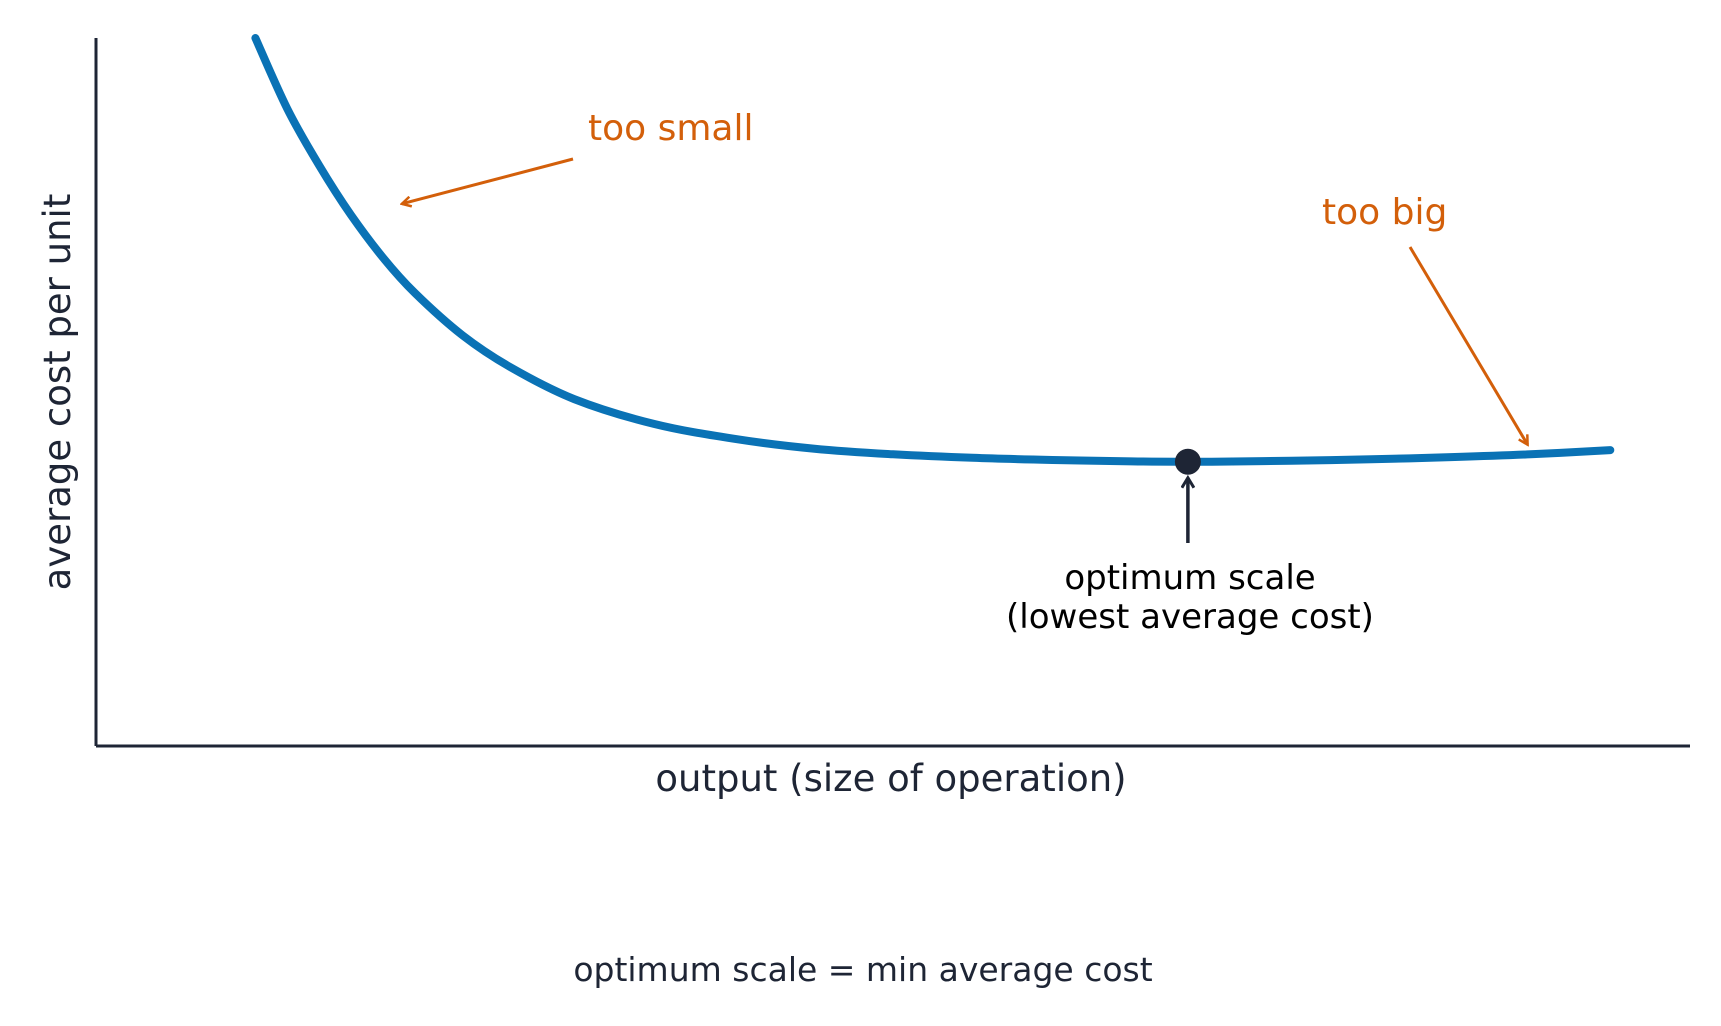 This screenshot has width=1721, height=1026. Describe the element at coordinates (1190, 617) in the screenshot. I see `optimum-label-line-2: (lowest average cost)` at that location.